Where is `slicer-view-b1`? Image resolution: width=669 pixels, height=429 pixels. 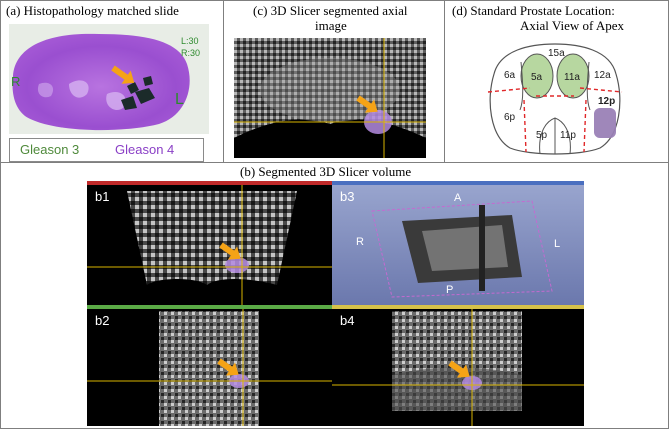
slicer-view-b1 is located at coordinates (209, 243).